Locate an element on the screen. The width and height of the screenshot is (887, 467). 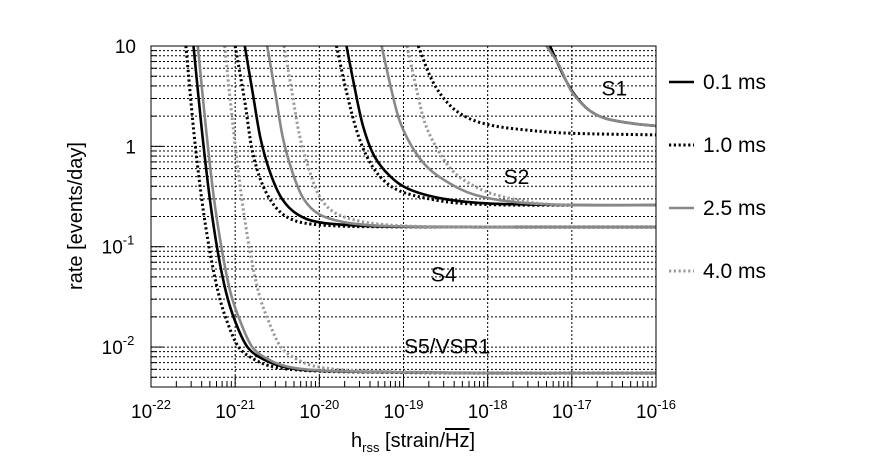
x-axis-title-rest: [strain/ is located at coordinates (412, 441).